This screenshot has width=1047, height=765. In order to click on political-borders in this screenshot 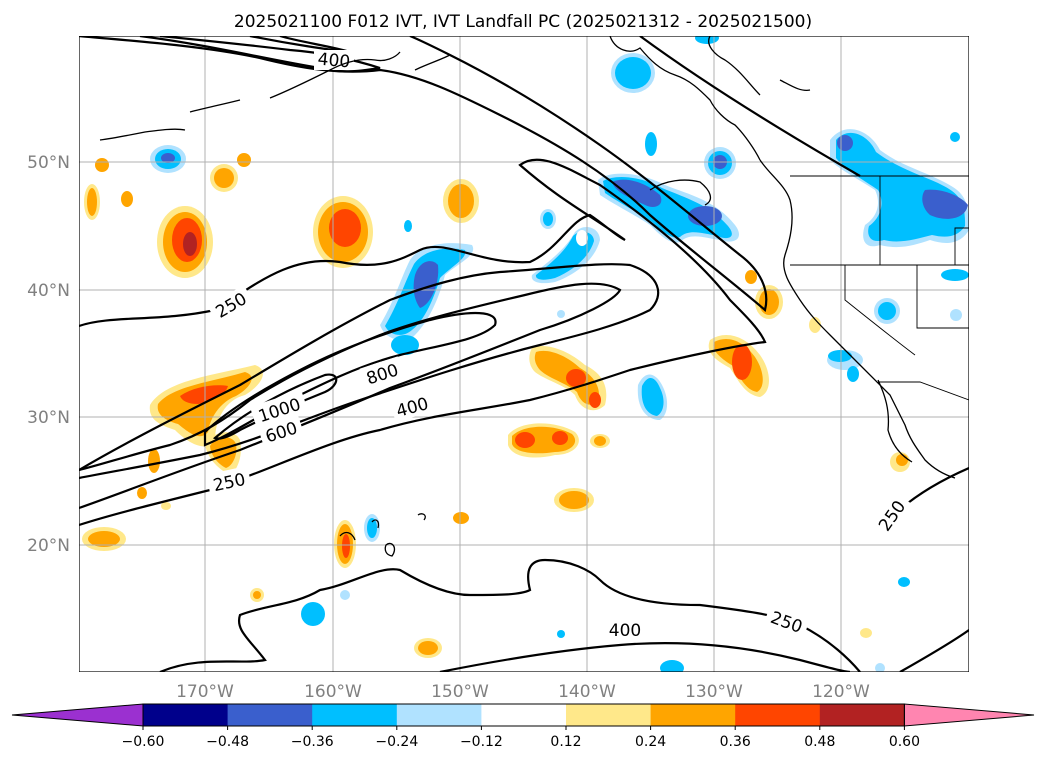, I will do `click(879, 288)`.